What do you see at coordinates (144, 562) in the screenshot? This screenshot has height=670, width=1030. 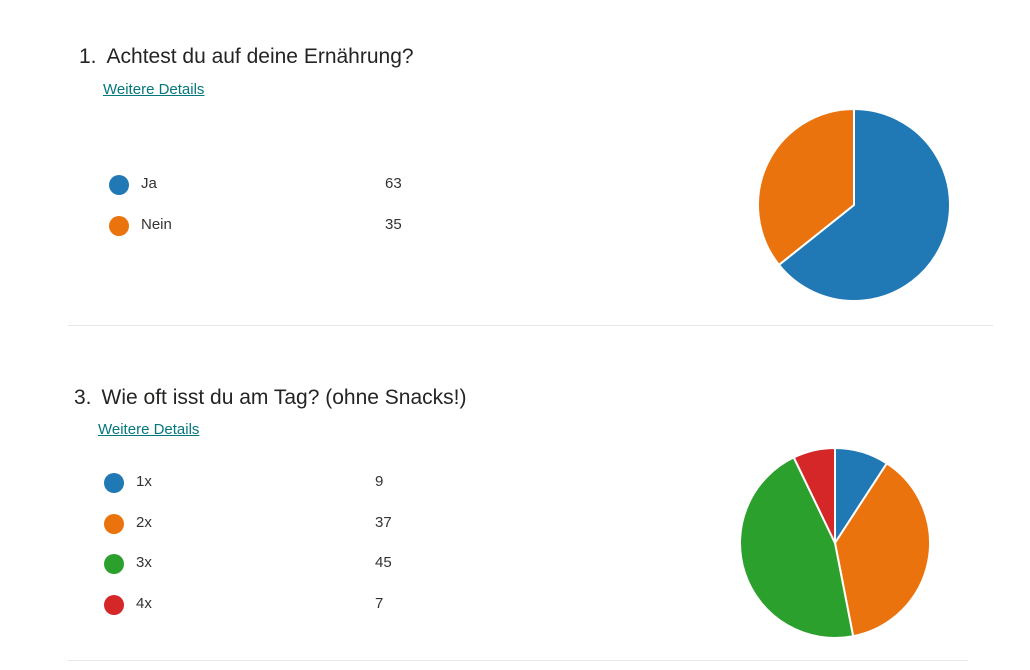 I see `legend-label: 3x` at bounding box center [144, 562].